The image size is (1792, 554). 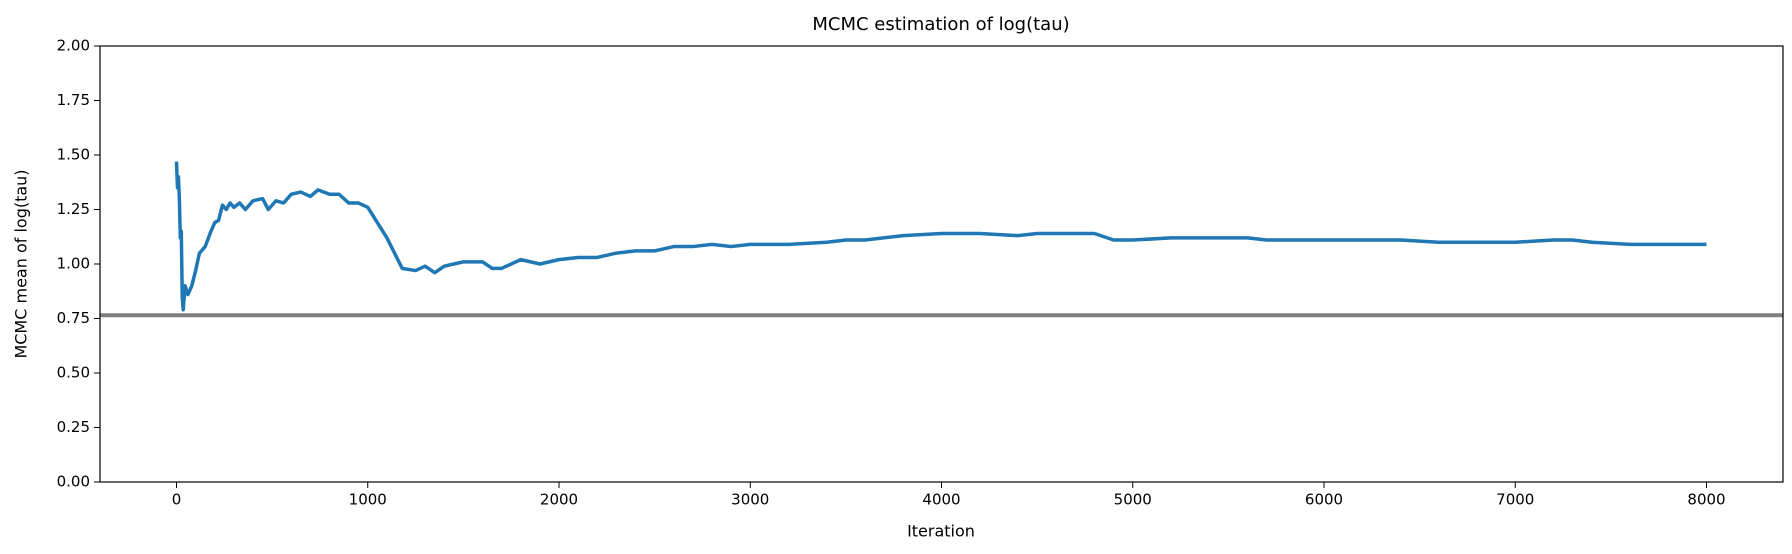 What do you see at coordinates (941, 531) in the screenshot?
I see `x-axis-label: Iteration` at bounding box center [941, 531].